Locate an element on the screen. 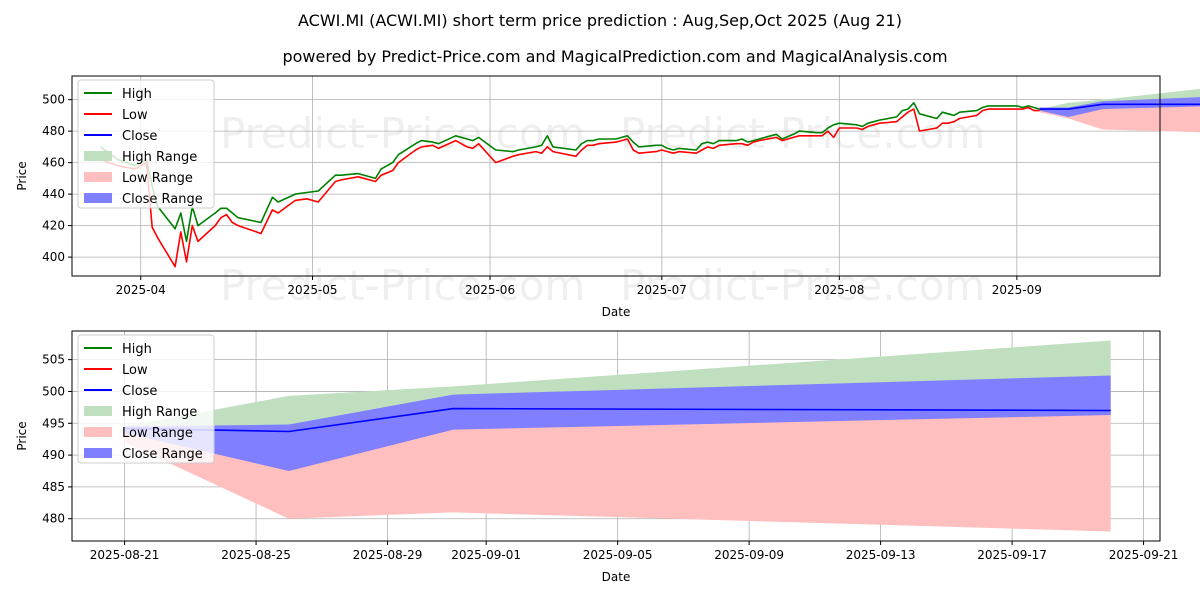 Image resolution: width=1200 pixels, height=600 pixels. x-tick-label: 2025-09 is located at coordinates (1017, 290).